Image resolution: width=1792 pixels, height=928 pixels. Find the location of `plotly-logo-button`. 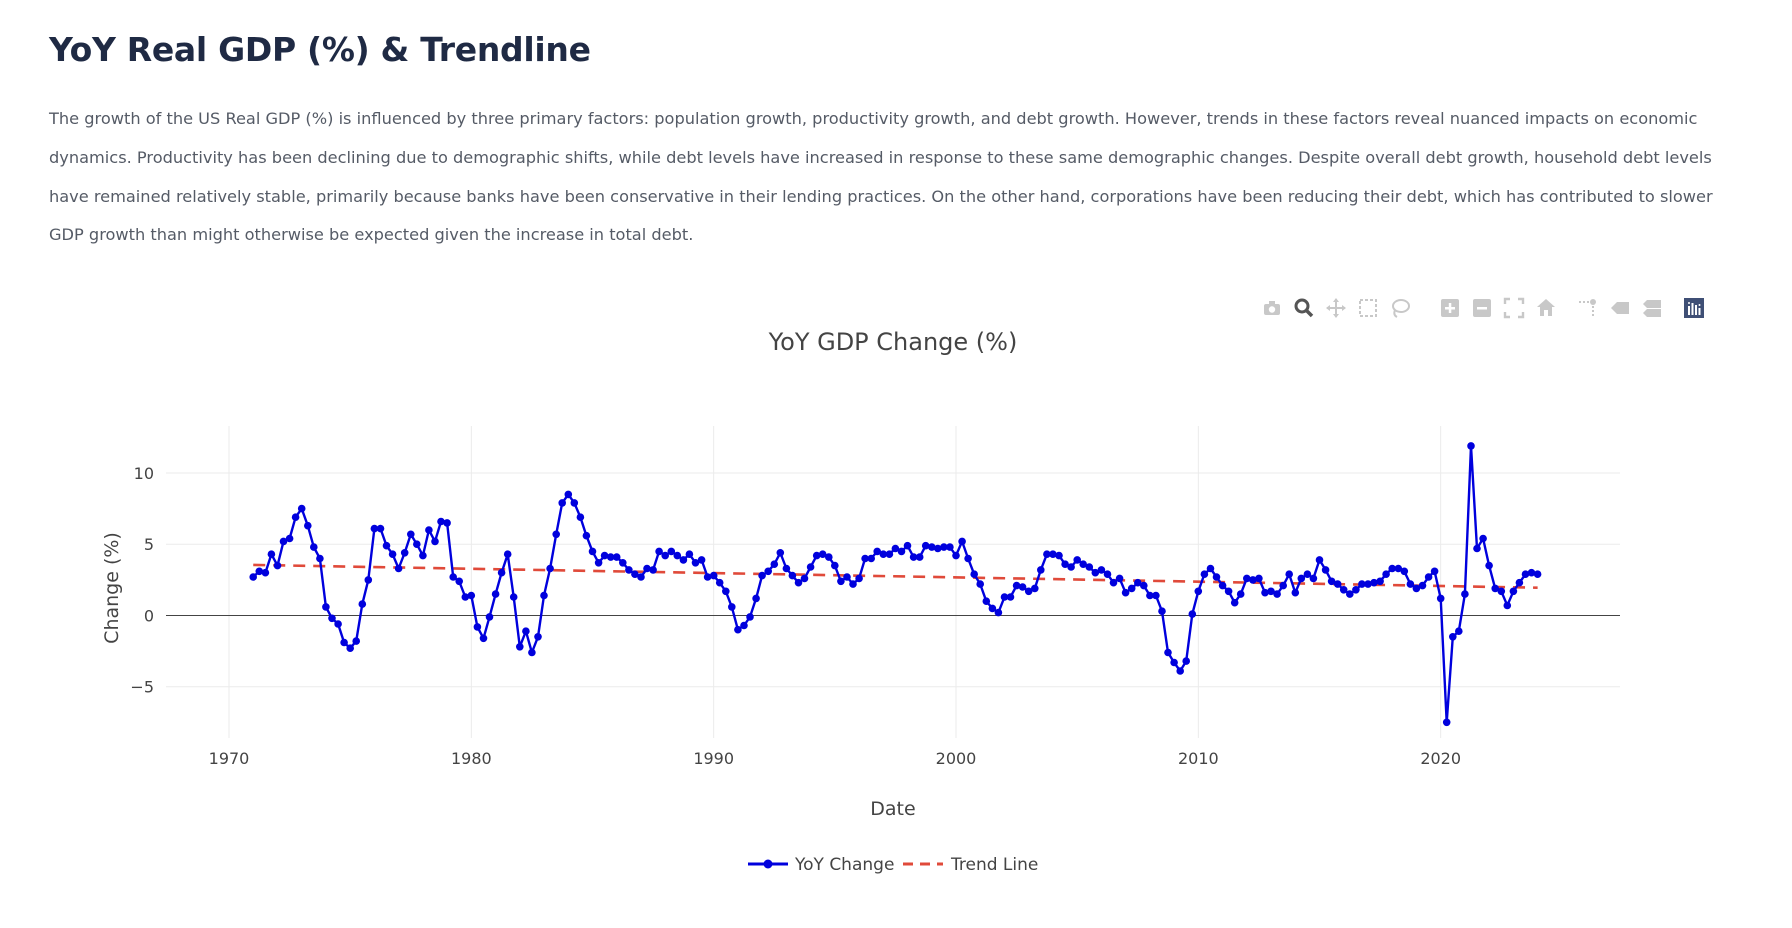

plotly-logo-button is located at coordinates (1694, 308).